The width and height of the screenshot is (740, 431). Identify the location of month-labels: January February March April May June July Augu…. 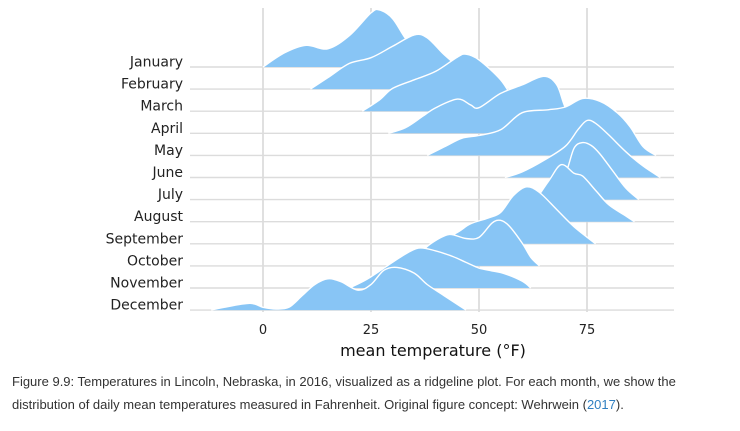
(145, 184).